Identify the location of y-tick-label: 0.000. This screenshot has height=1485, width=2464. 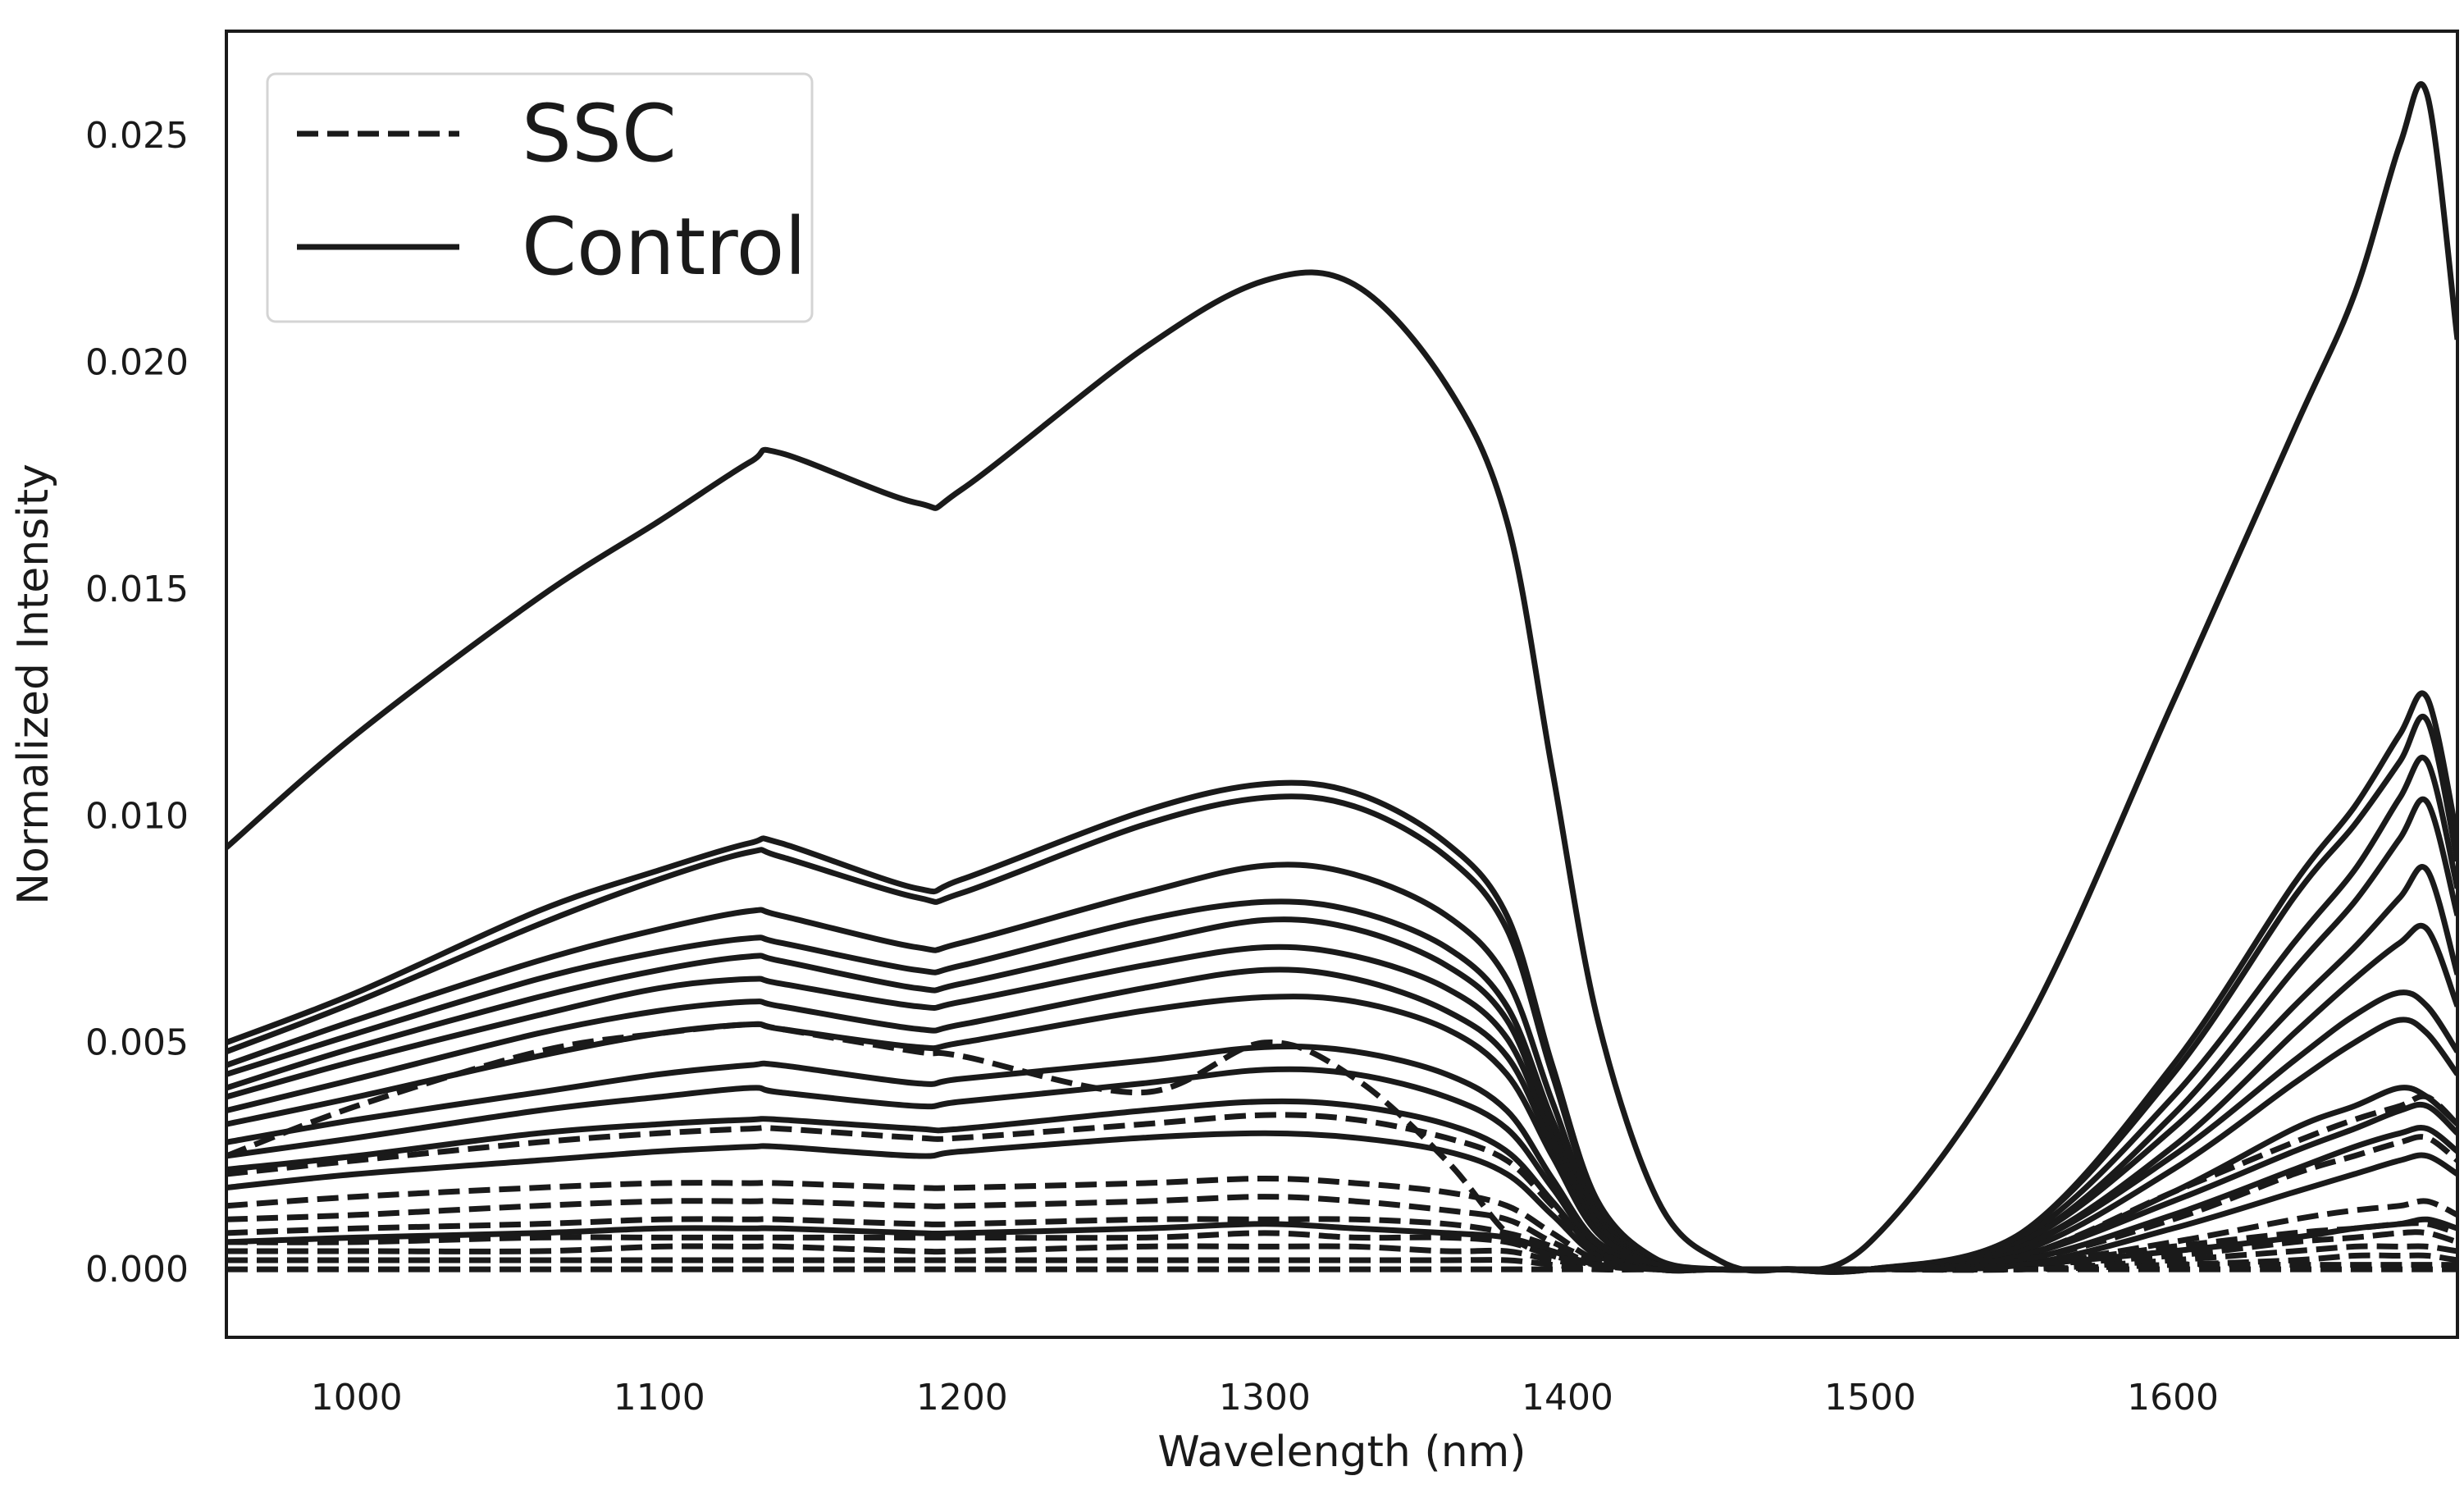
(137, 1270).